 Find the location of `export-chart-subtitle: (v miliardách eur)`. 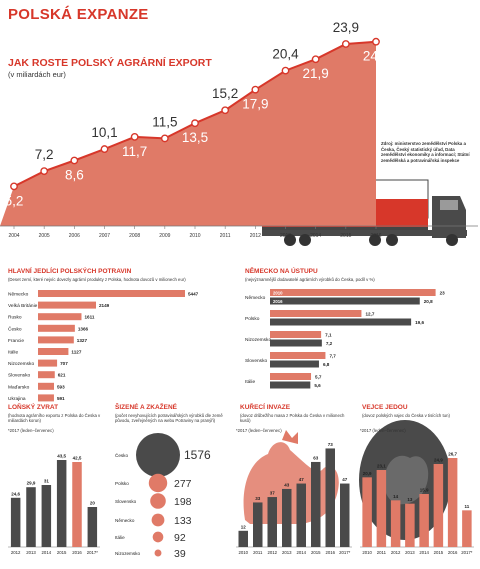

export-chart-subtitle: (v miliardách eur) is located at coordinates (37, 74).